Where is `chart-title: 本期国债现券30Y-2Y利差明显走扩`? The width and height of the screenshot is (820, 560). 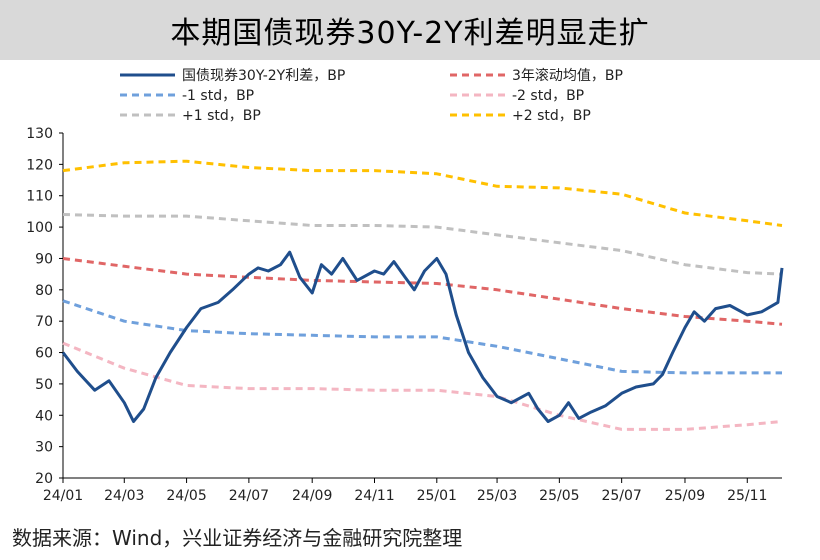 chart-title: 本期国债现券30Y-2Y利差明显走扩 is located at coordinates (410, 33).